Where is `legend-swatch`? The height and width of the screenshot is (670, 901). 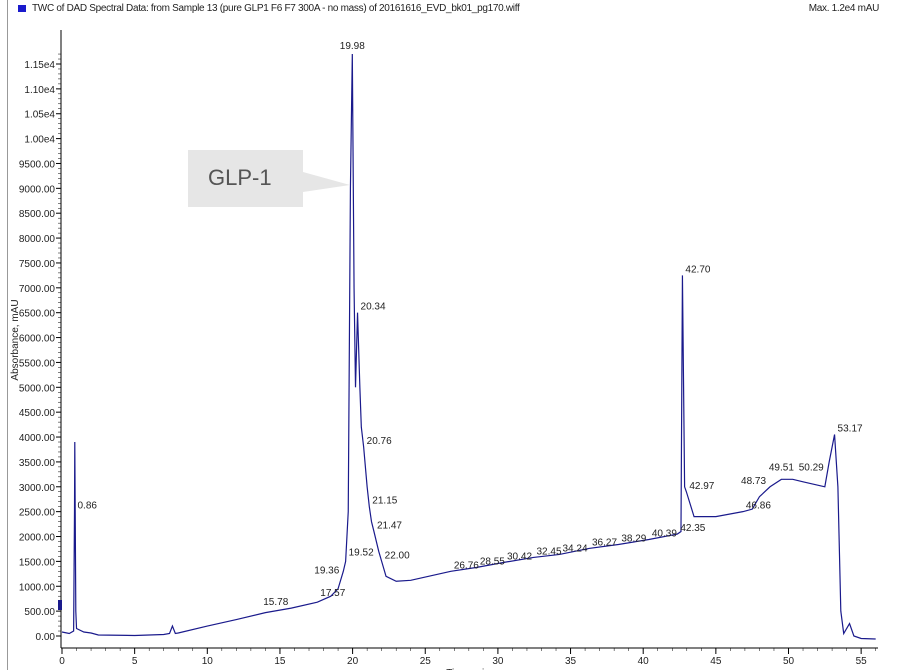 legend-swatch is located at coordinates (22, 8).